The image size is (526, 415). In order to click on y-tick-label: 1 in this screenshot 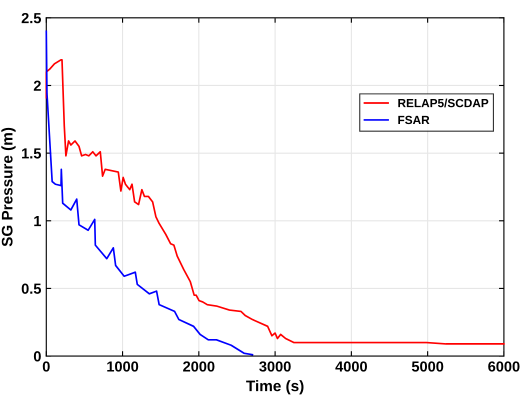, I will do `click(38, 221)`.